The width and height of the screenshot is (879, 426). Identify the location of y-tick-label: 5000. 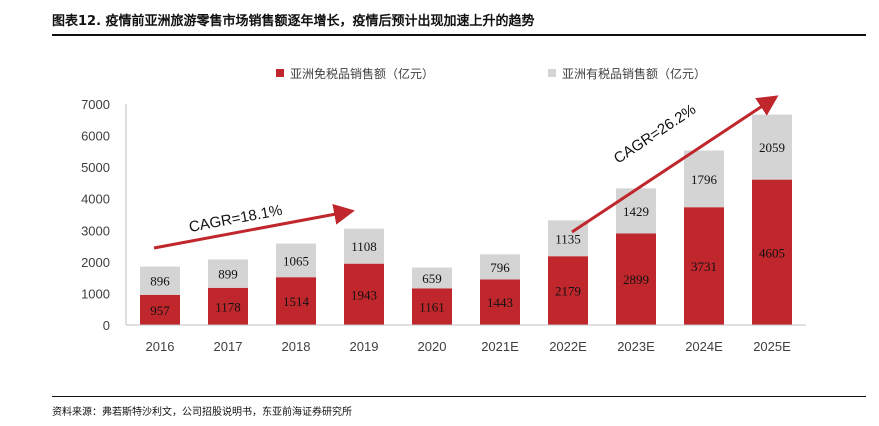
(95, 167).